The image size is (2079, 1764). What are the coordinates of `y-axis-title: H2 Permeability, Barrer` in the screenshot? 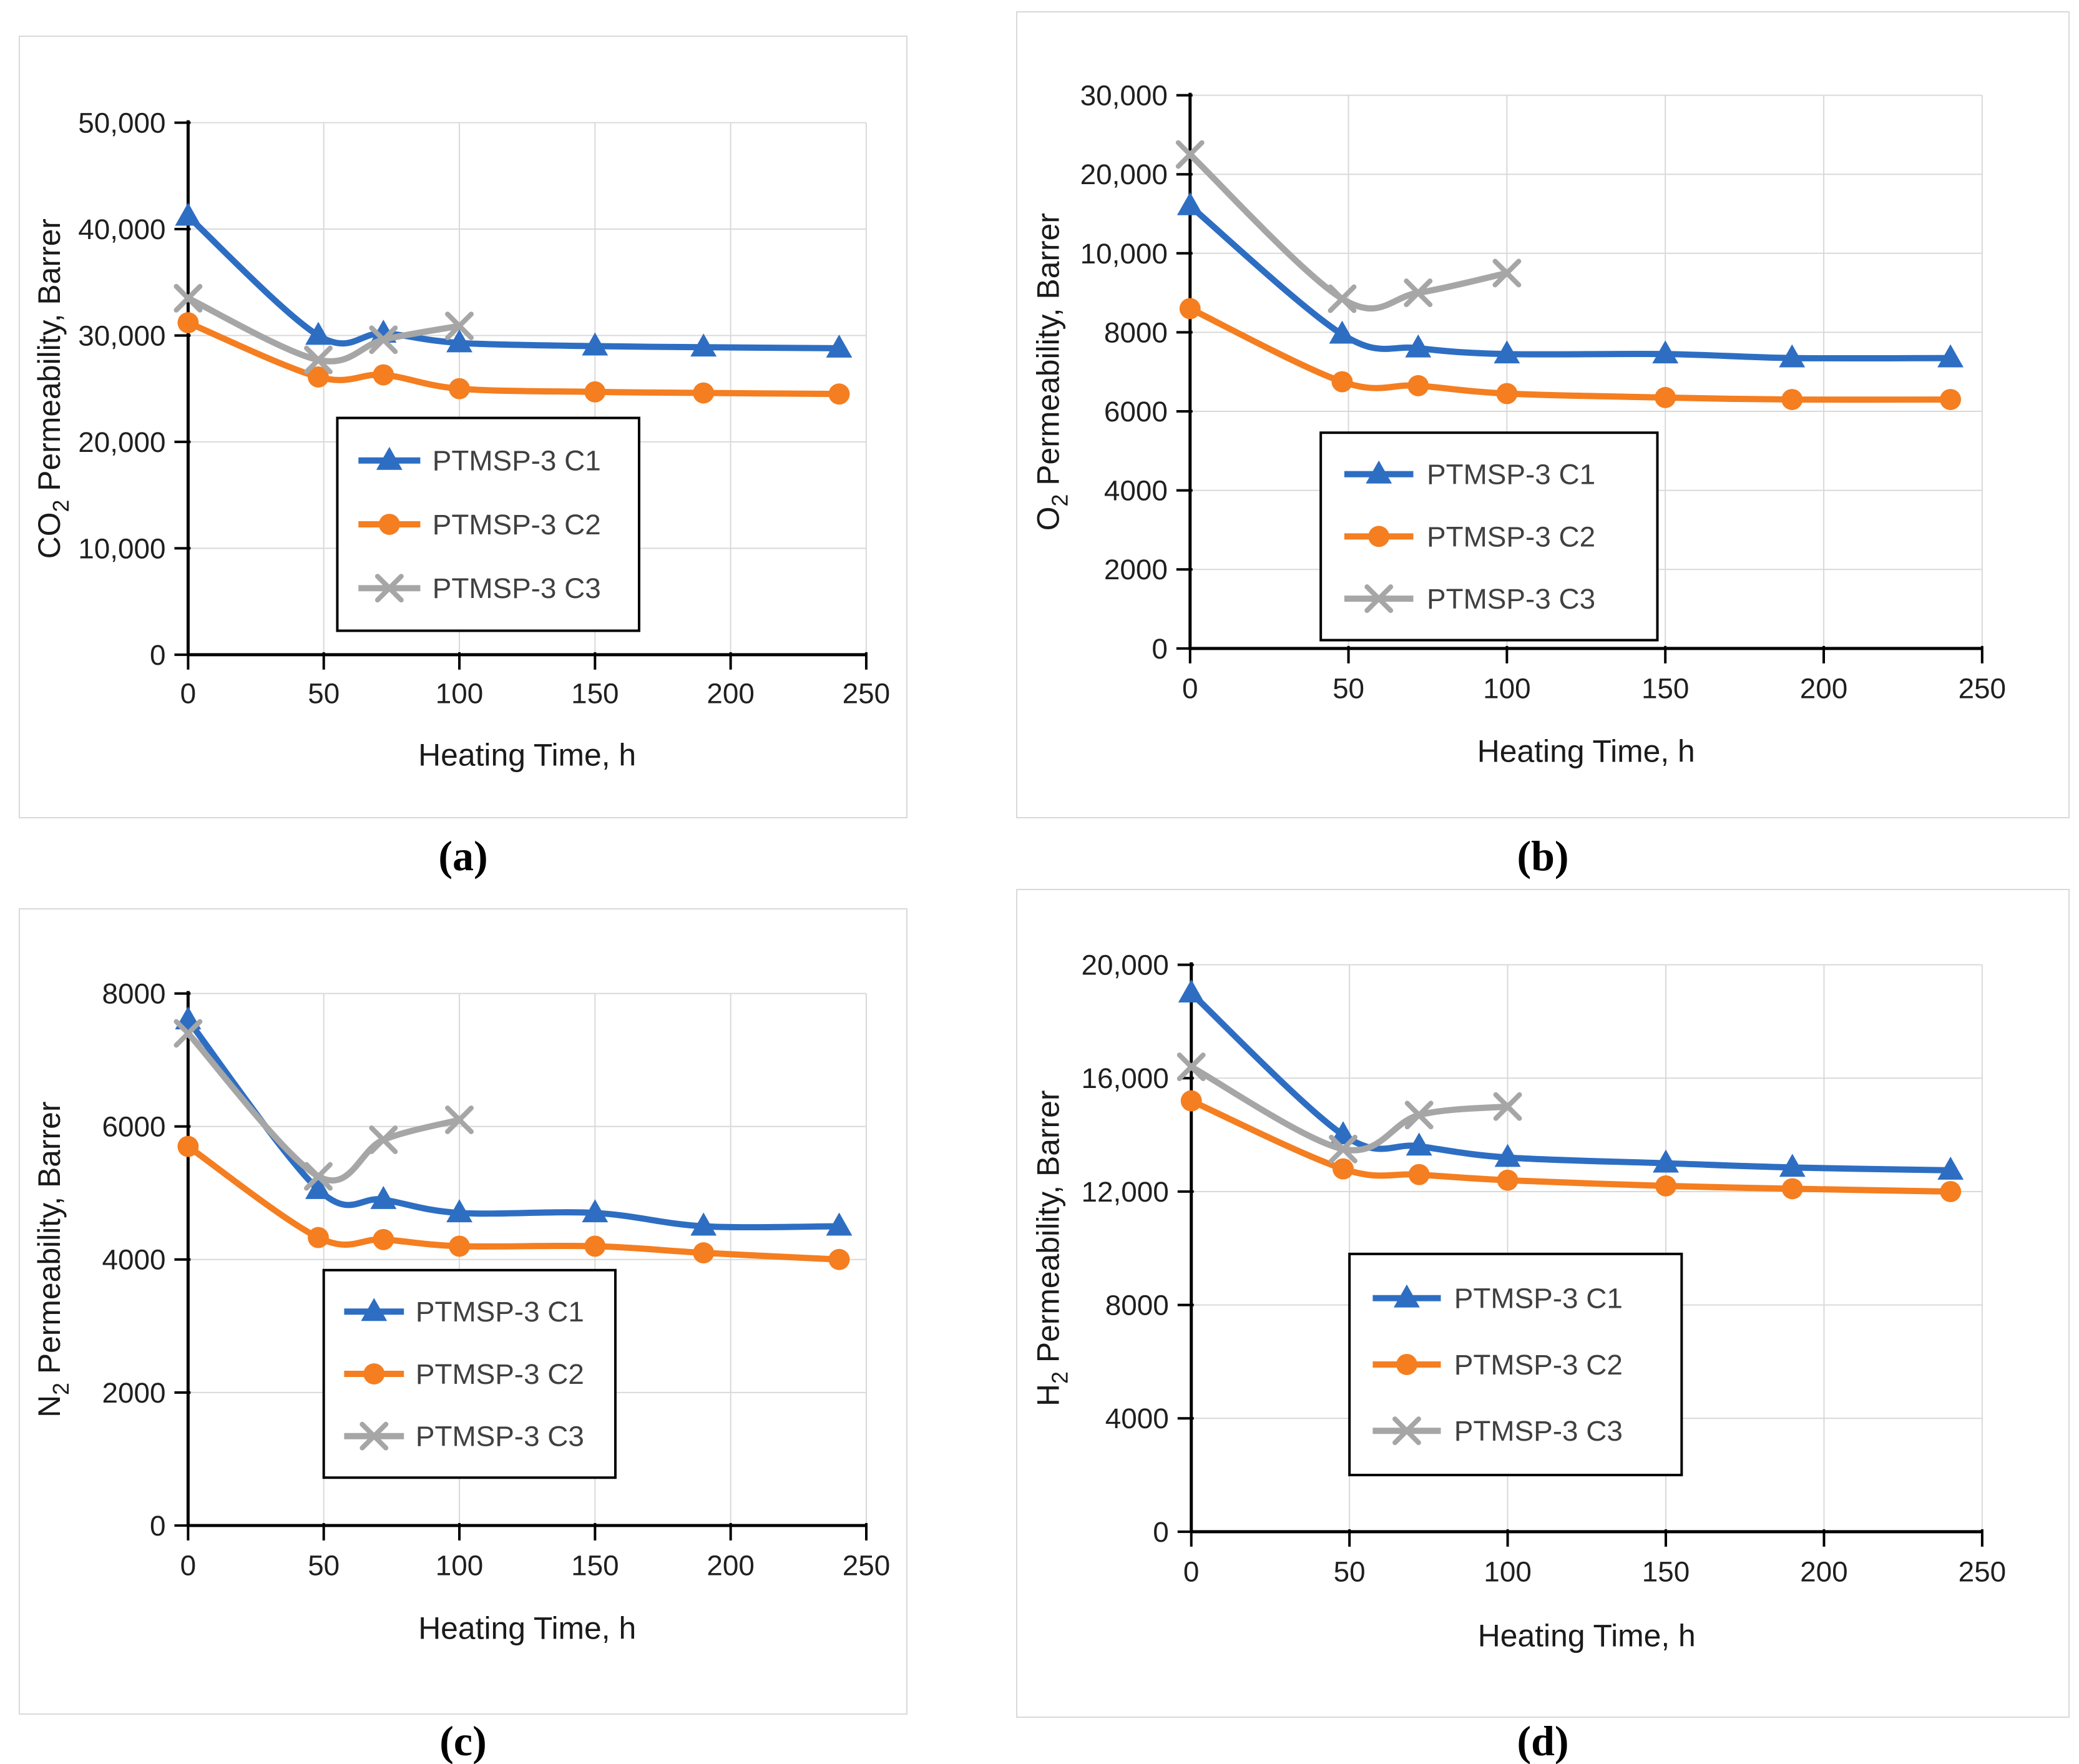 It's located at (1051, 1248).